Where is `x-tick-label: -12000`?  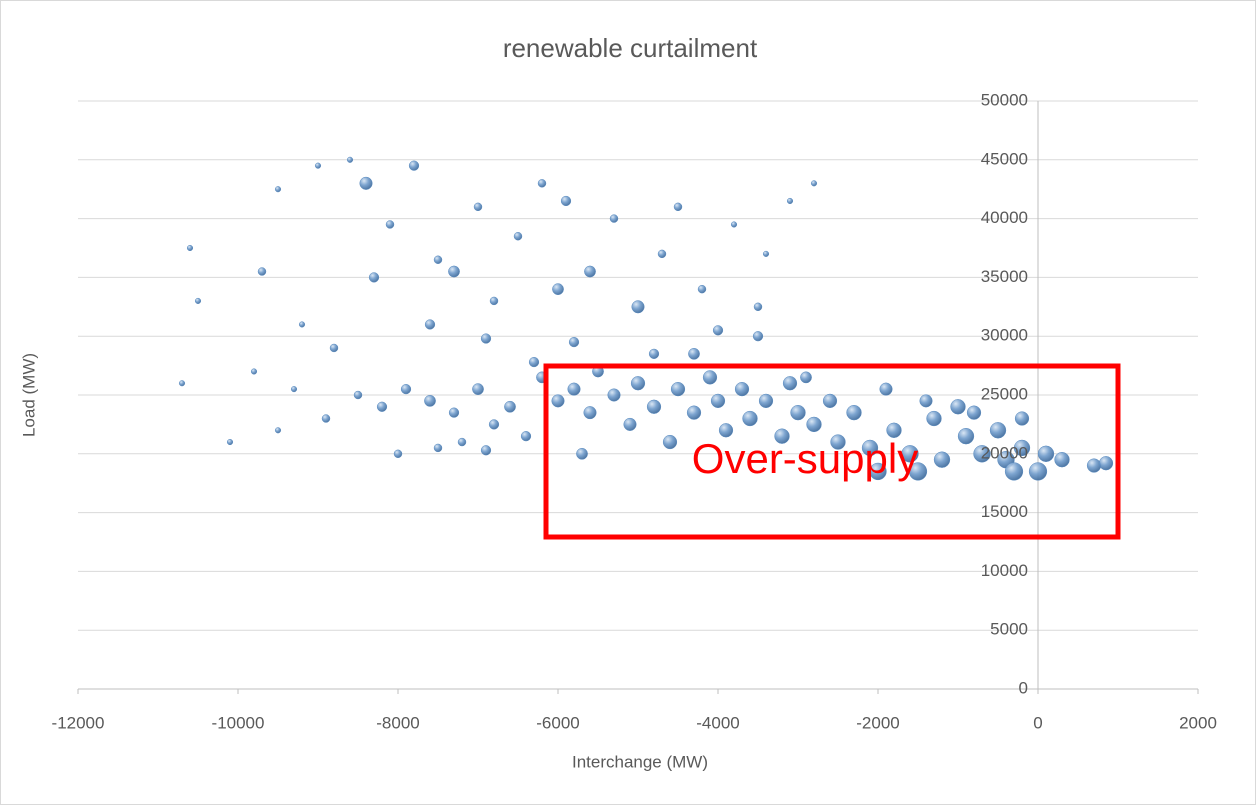
x-tick-label: -12000 is located at coordinates (78, 722).